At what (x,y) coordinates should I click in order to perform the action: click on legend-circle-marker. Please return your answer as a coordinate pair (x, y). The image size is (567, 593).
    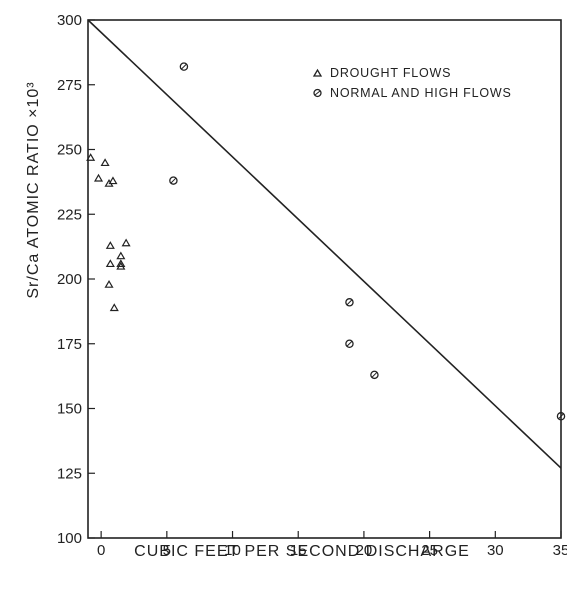
    Looking at the image, I should click on (317, 93).